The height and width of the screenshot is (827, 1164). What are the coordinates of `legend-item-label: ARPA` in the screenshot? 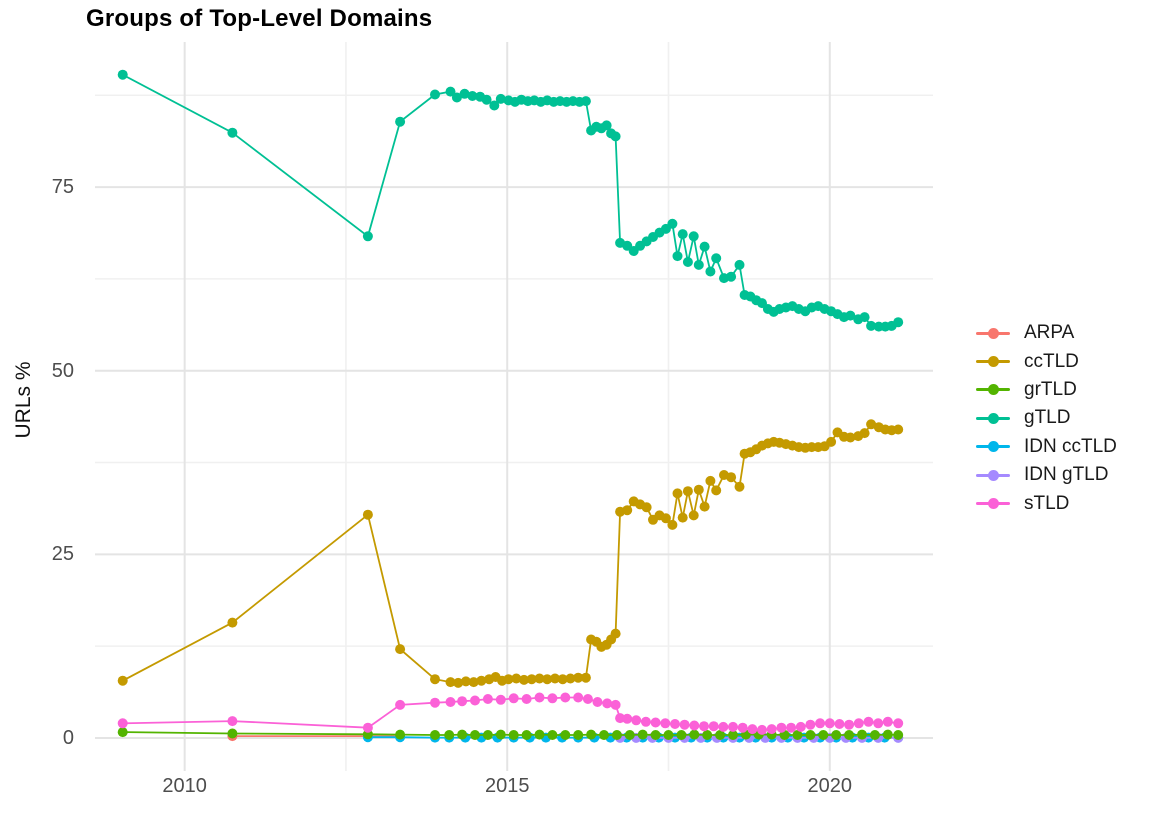 It's located at (1049, 333).